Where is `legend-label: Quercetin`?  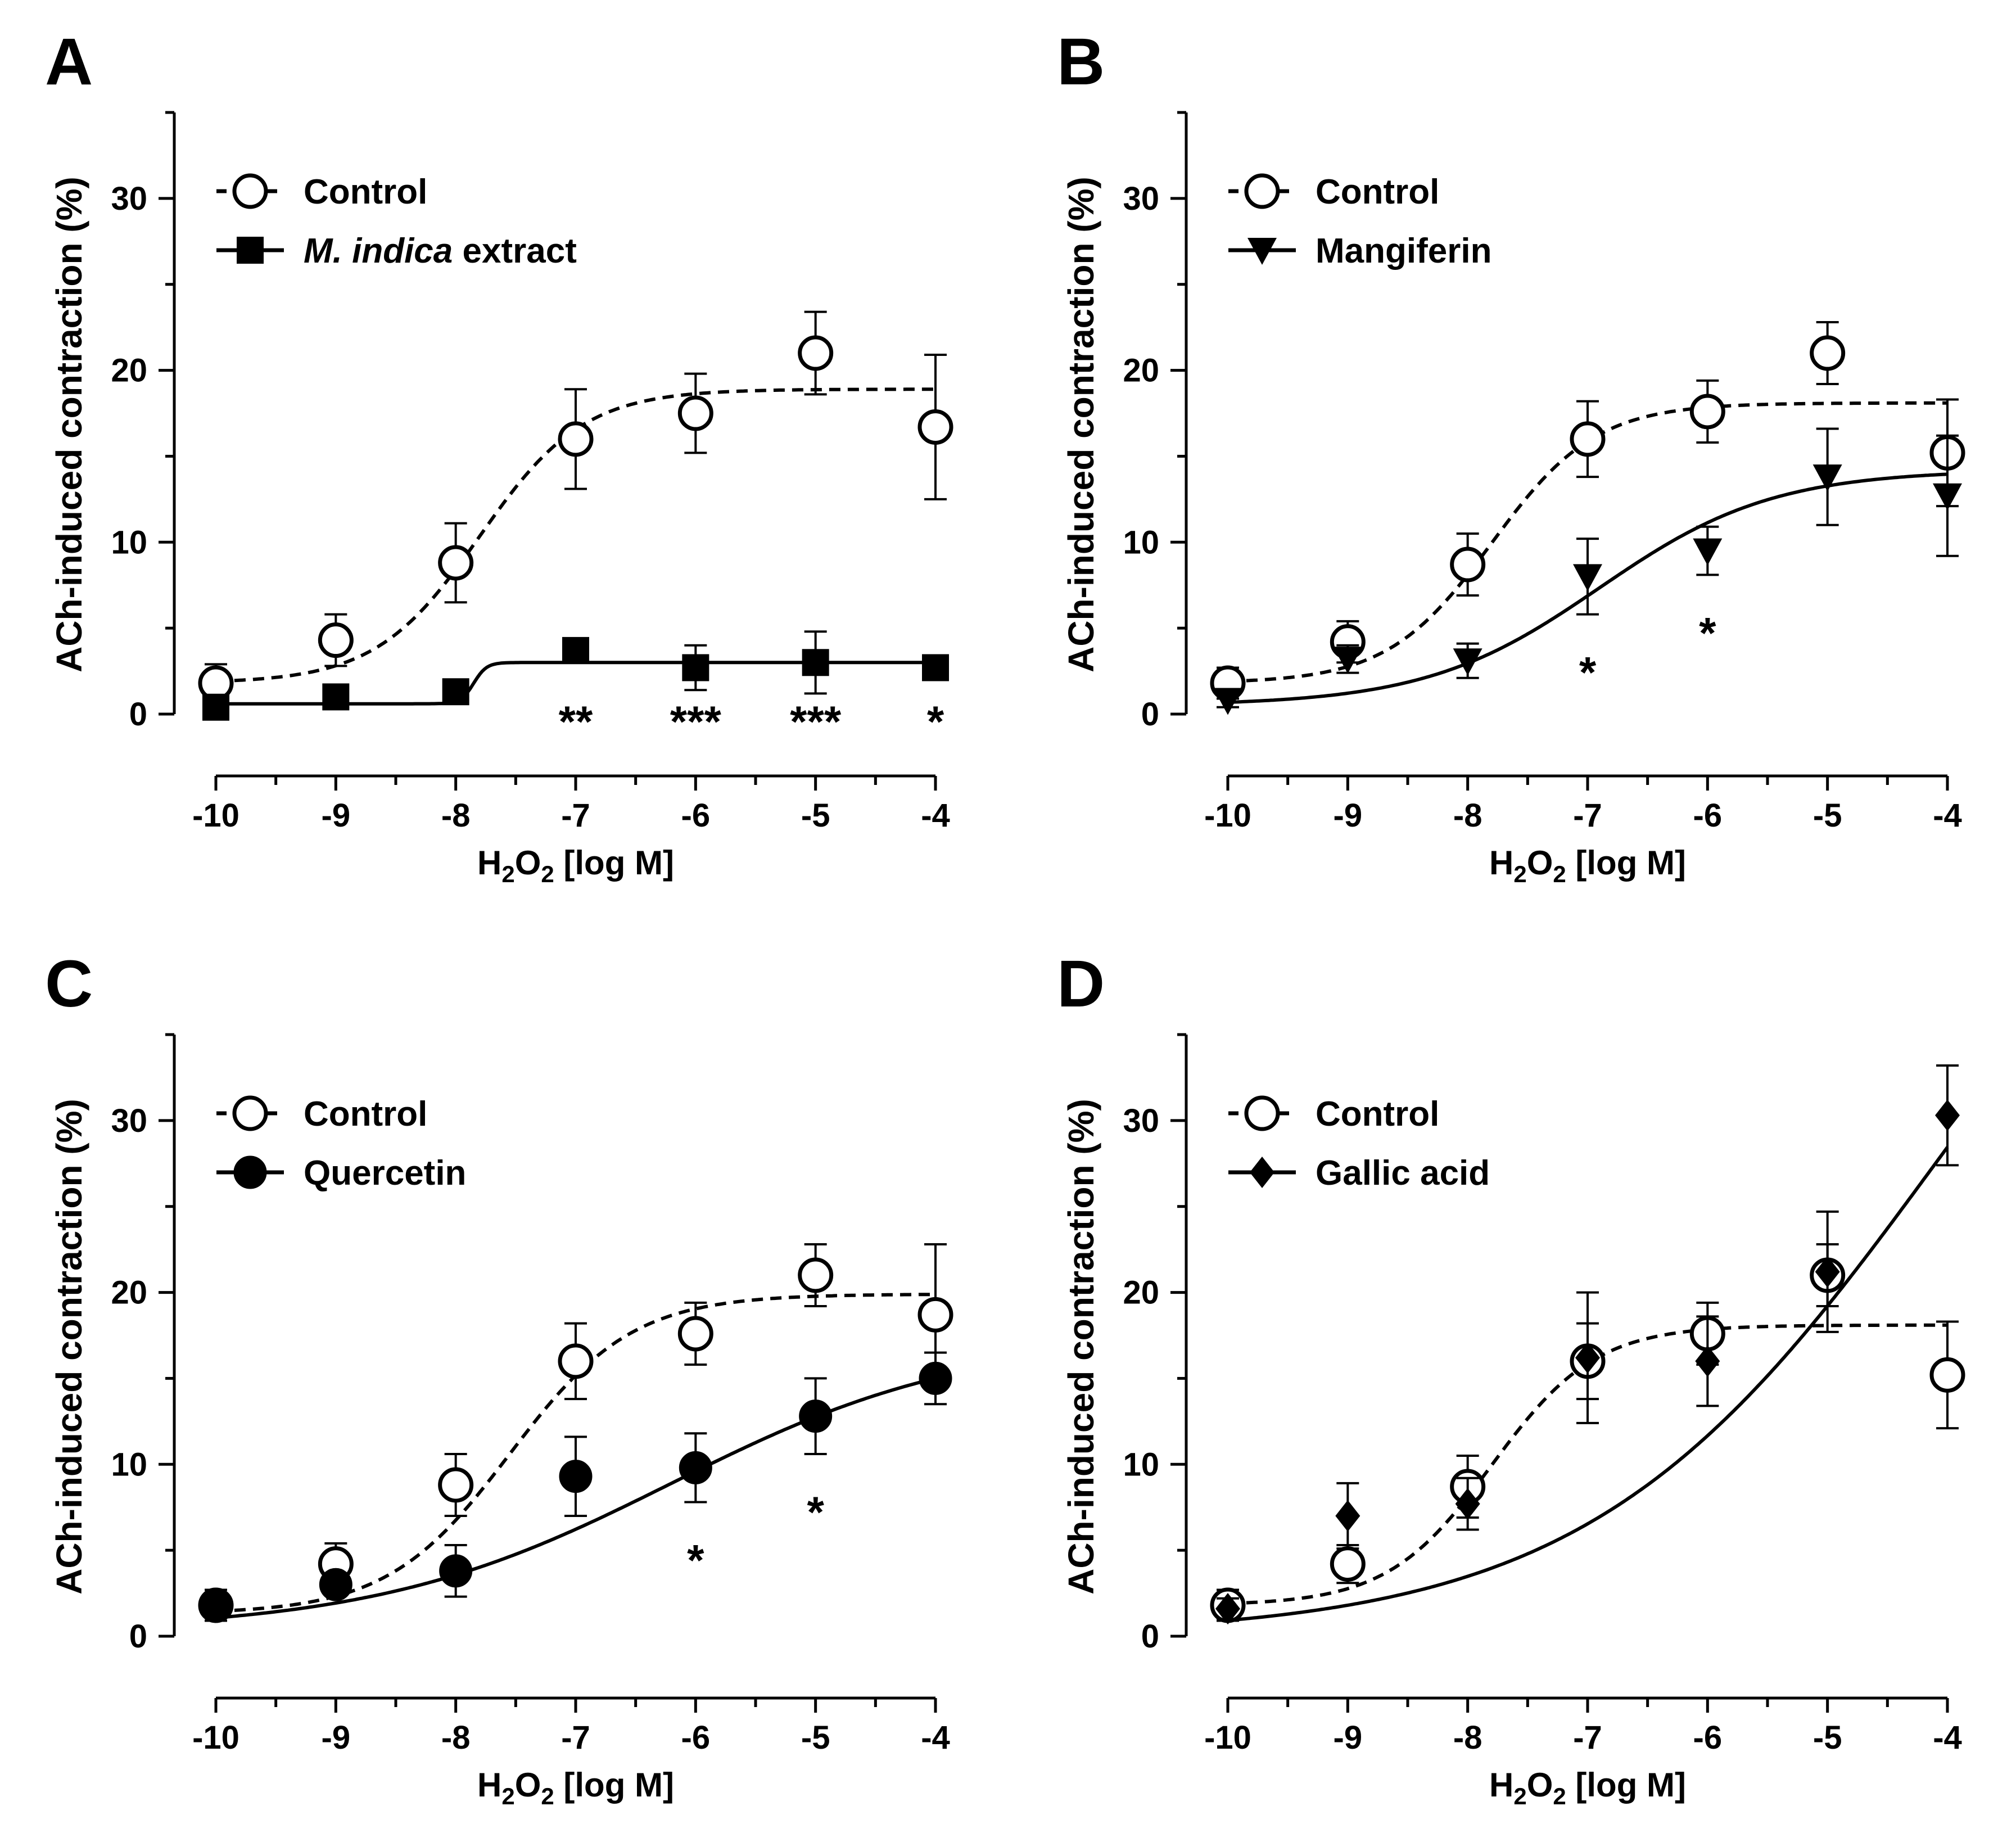 legend-label: Quercetin is located at coordinates (385, 1173).